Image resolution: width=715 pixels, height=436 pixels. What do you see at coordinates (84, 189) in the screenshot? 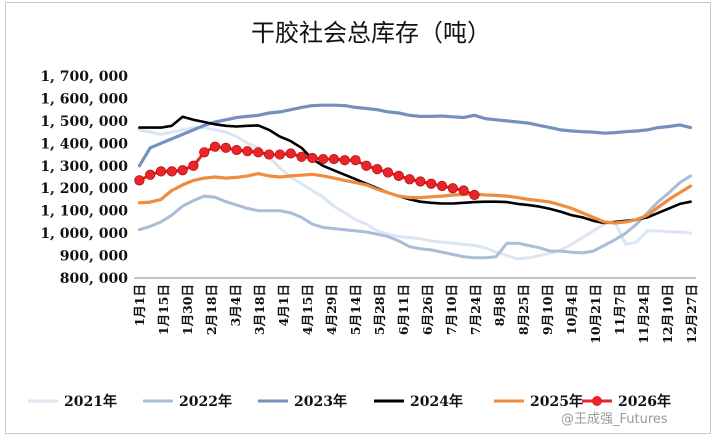
I see `y-tick-label: 1, 200, 000` at bounding box center [84, 189].